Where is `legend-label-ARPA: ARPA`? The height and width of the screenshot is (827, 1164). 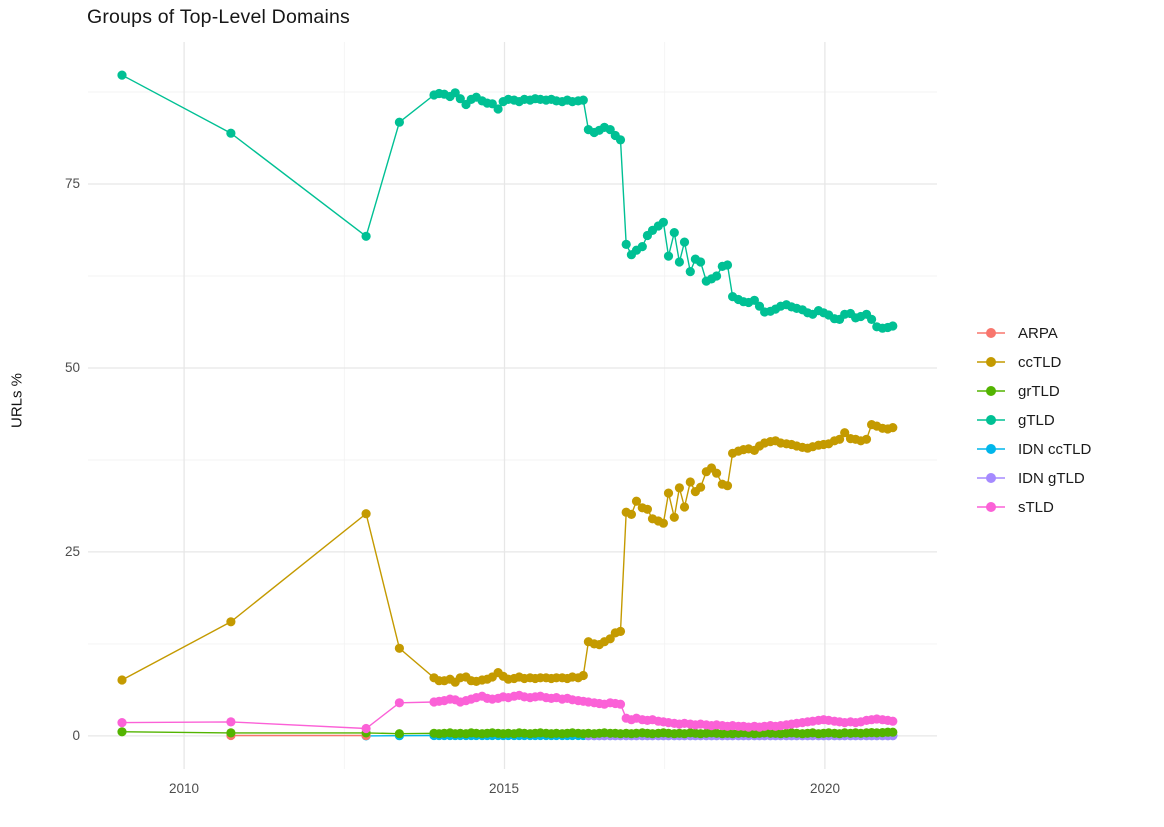 legend-label-ARPA: ARPA is located at coordinates (1038, 333).